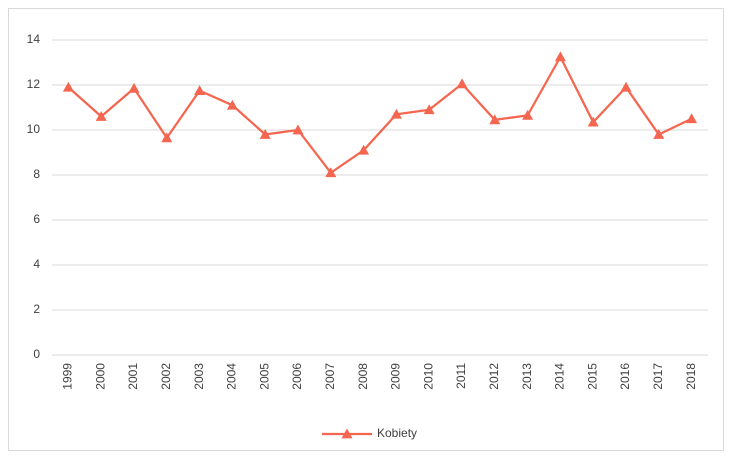 Image resolution: width=732 pixels, height=464 pixels. What do you see at coordinates (461, 376) in the screenshot?
I see `x-tick-label: 2011` at bounding box center [461, 376].